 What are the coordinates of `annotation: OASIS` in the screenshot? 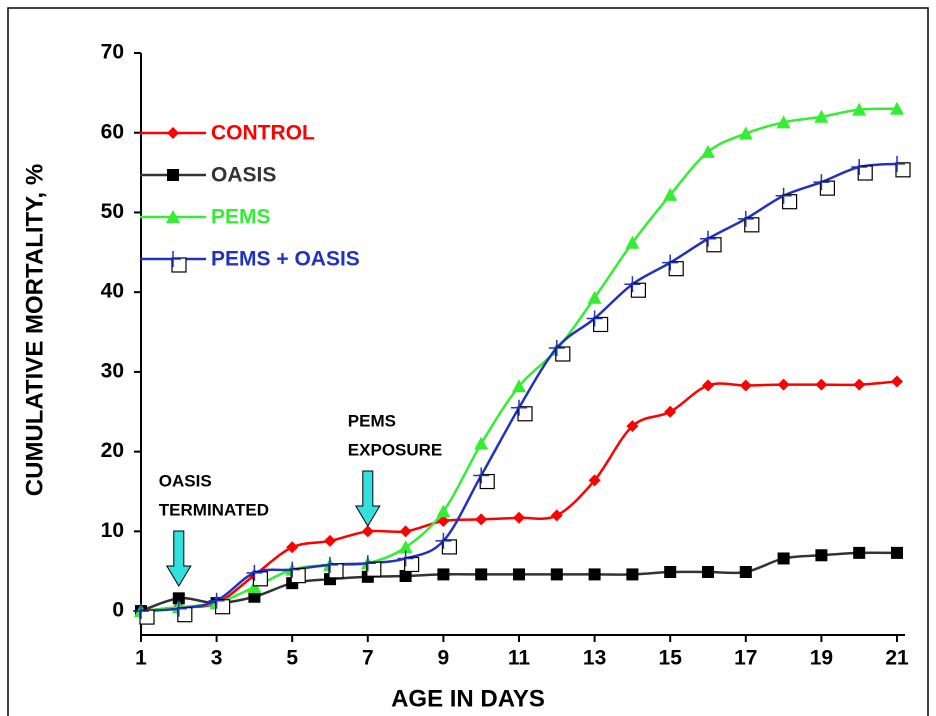 It's located at (185, 480).